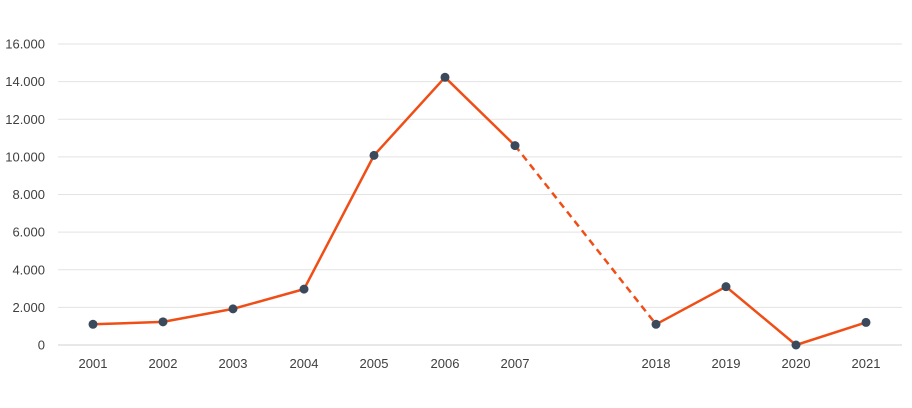  I want to click on y-tick-label: 0, so click(41, 345).